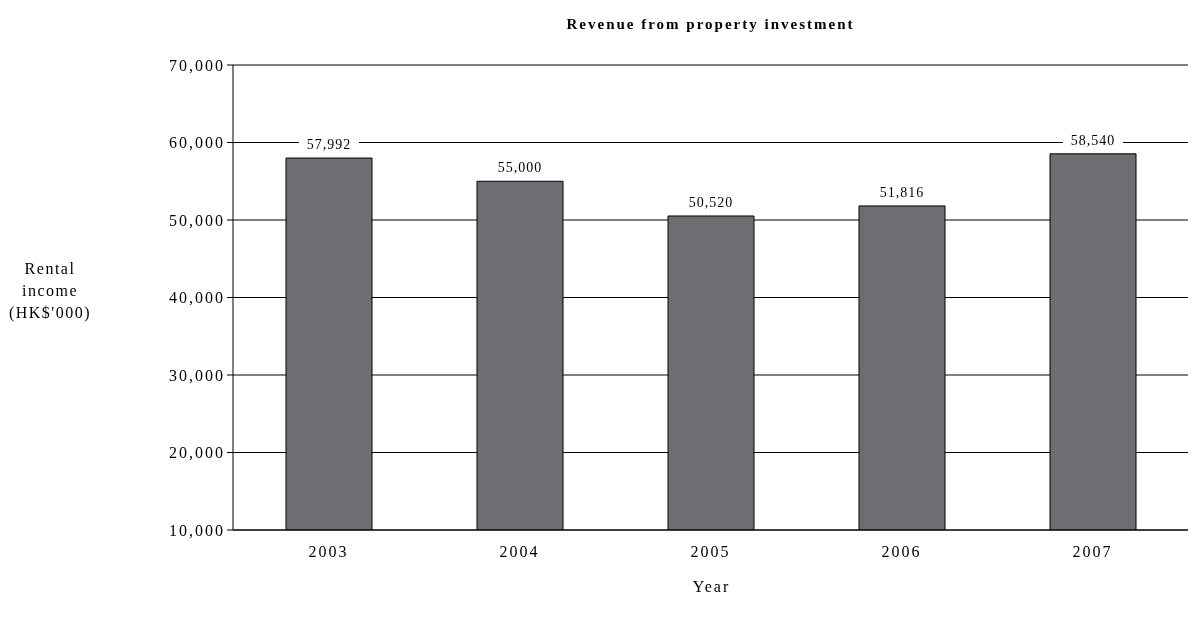  I want to click on x-tick-label: 2007, so click(1092, 552).